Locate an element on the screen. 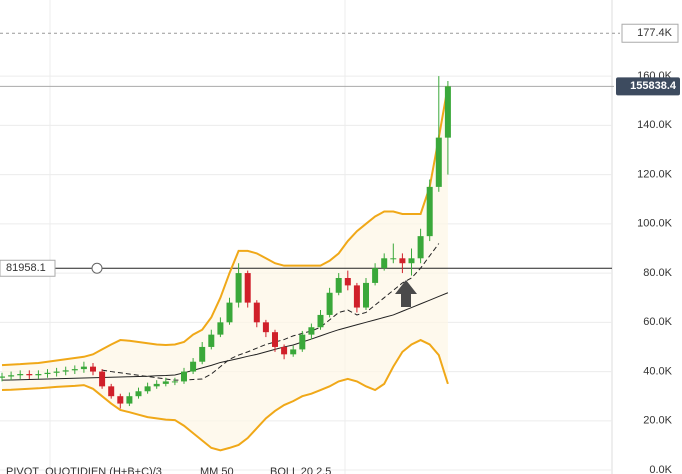 The width and height of the screenshot is (682, 474). last-price-box is located at coordinates (648, 86).